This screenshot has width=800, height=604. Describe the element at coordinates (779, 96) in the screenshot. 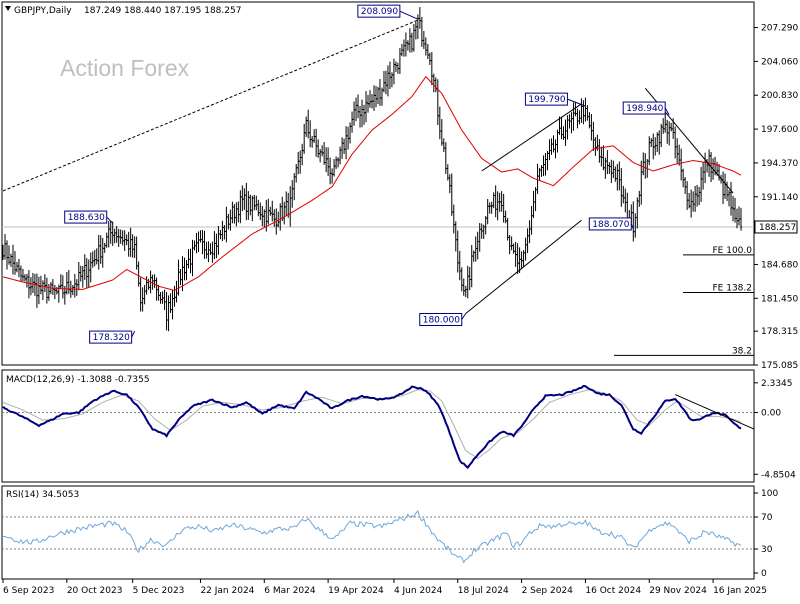

I see `price-axis-label: 200.830` at that location.